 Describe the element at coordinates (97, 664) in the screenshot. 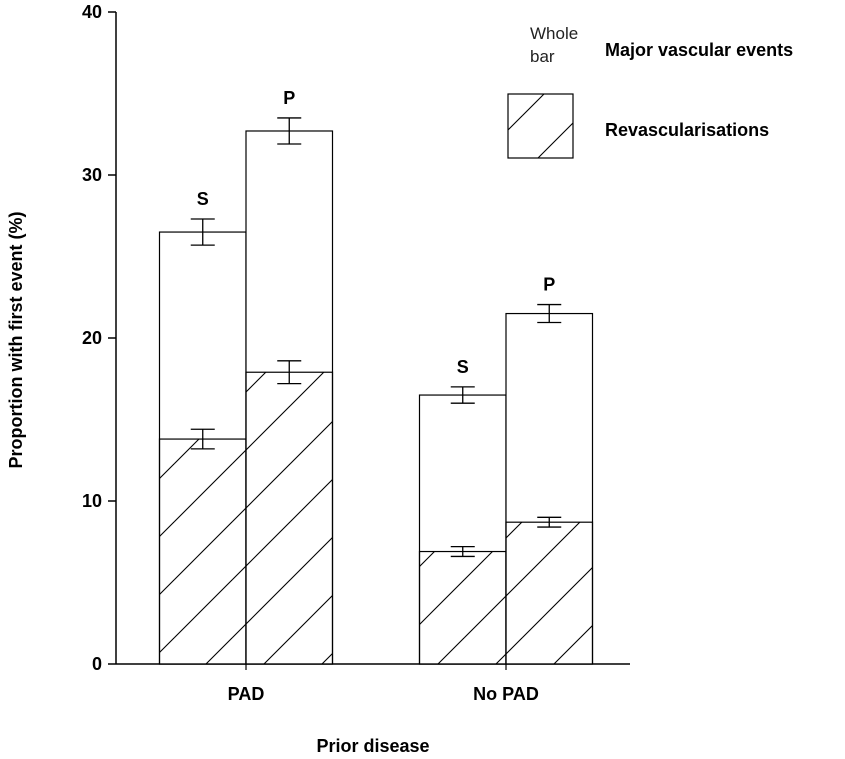

I see `y-tick-label: 0` at that location.